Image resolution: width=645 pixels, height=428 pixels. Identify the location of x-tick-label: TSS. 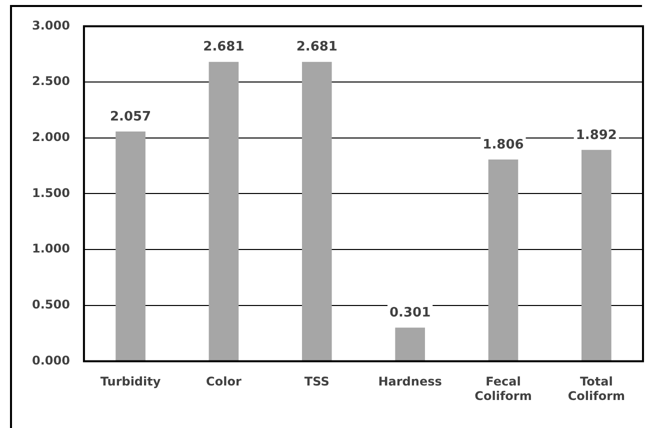
(317, 381).